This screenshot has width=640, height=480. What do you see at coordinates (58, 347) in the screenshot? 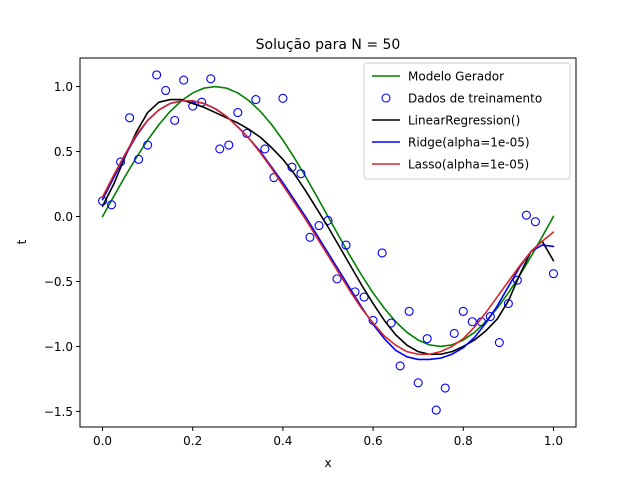
I see `y-tick-label: −1.0` at bounding box center [58, 347].